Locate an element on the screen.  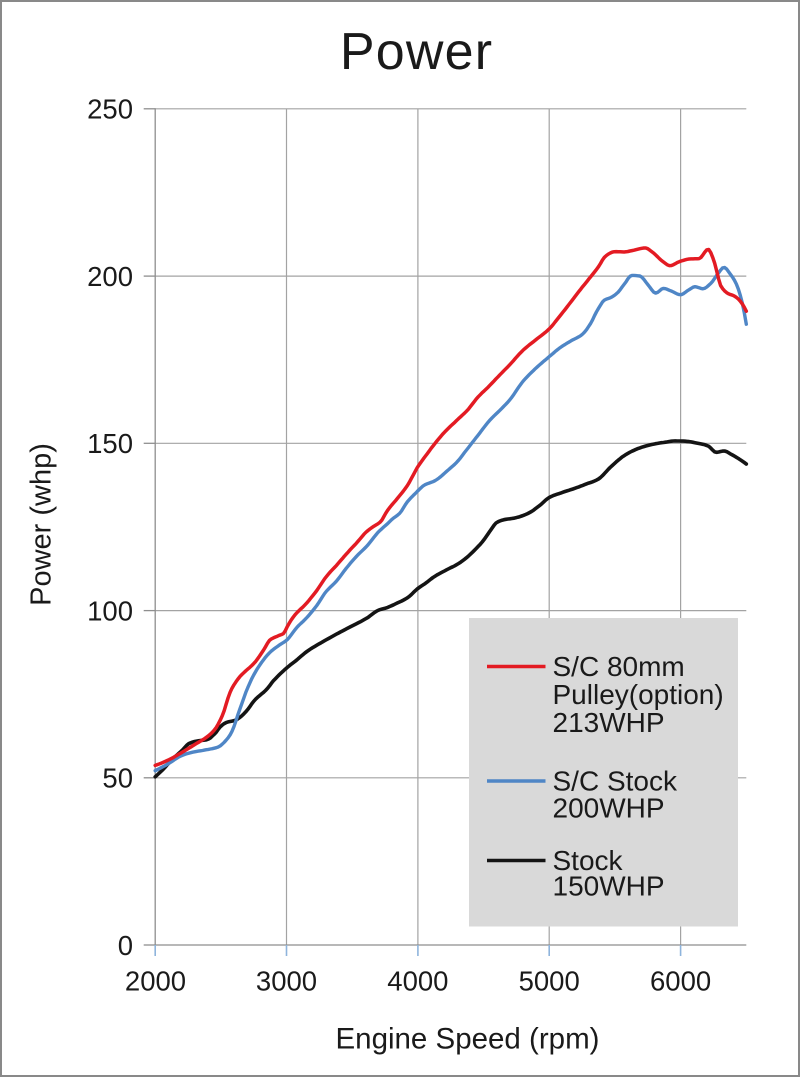
svg-text: 150 is located at coordinates (110, 443).